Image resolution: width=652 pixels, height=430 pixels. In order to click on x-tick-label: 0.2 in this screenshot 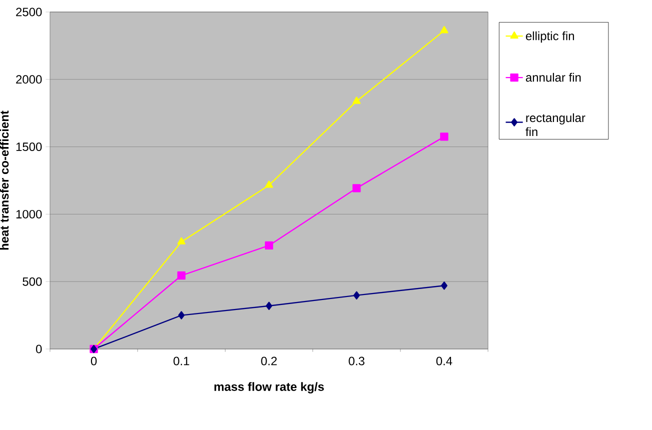, I will do `click(269, 361)`.